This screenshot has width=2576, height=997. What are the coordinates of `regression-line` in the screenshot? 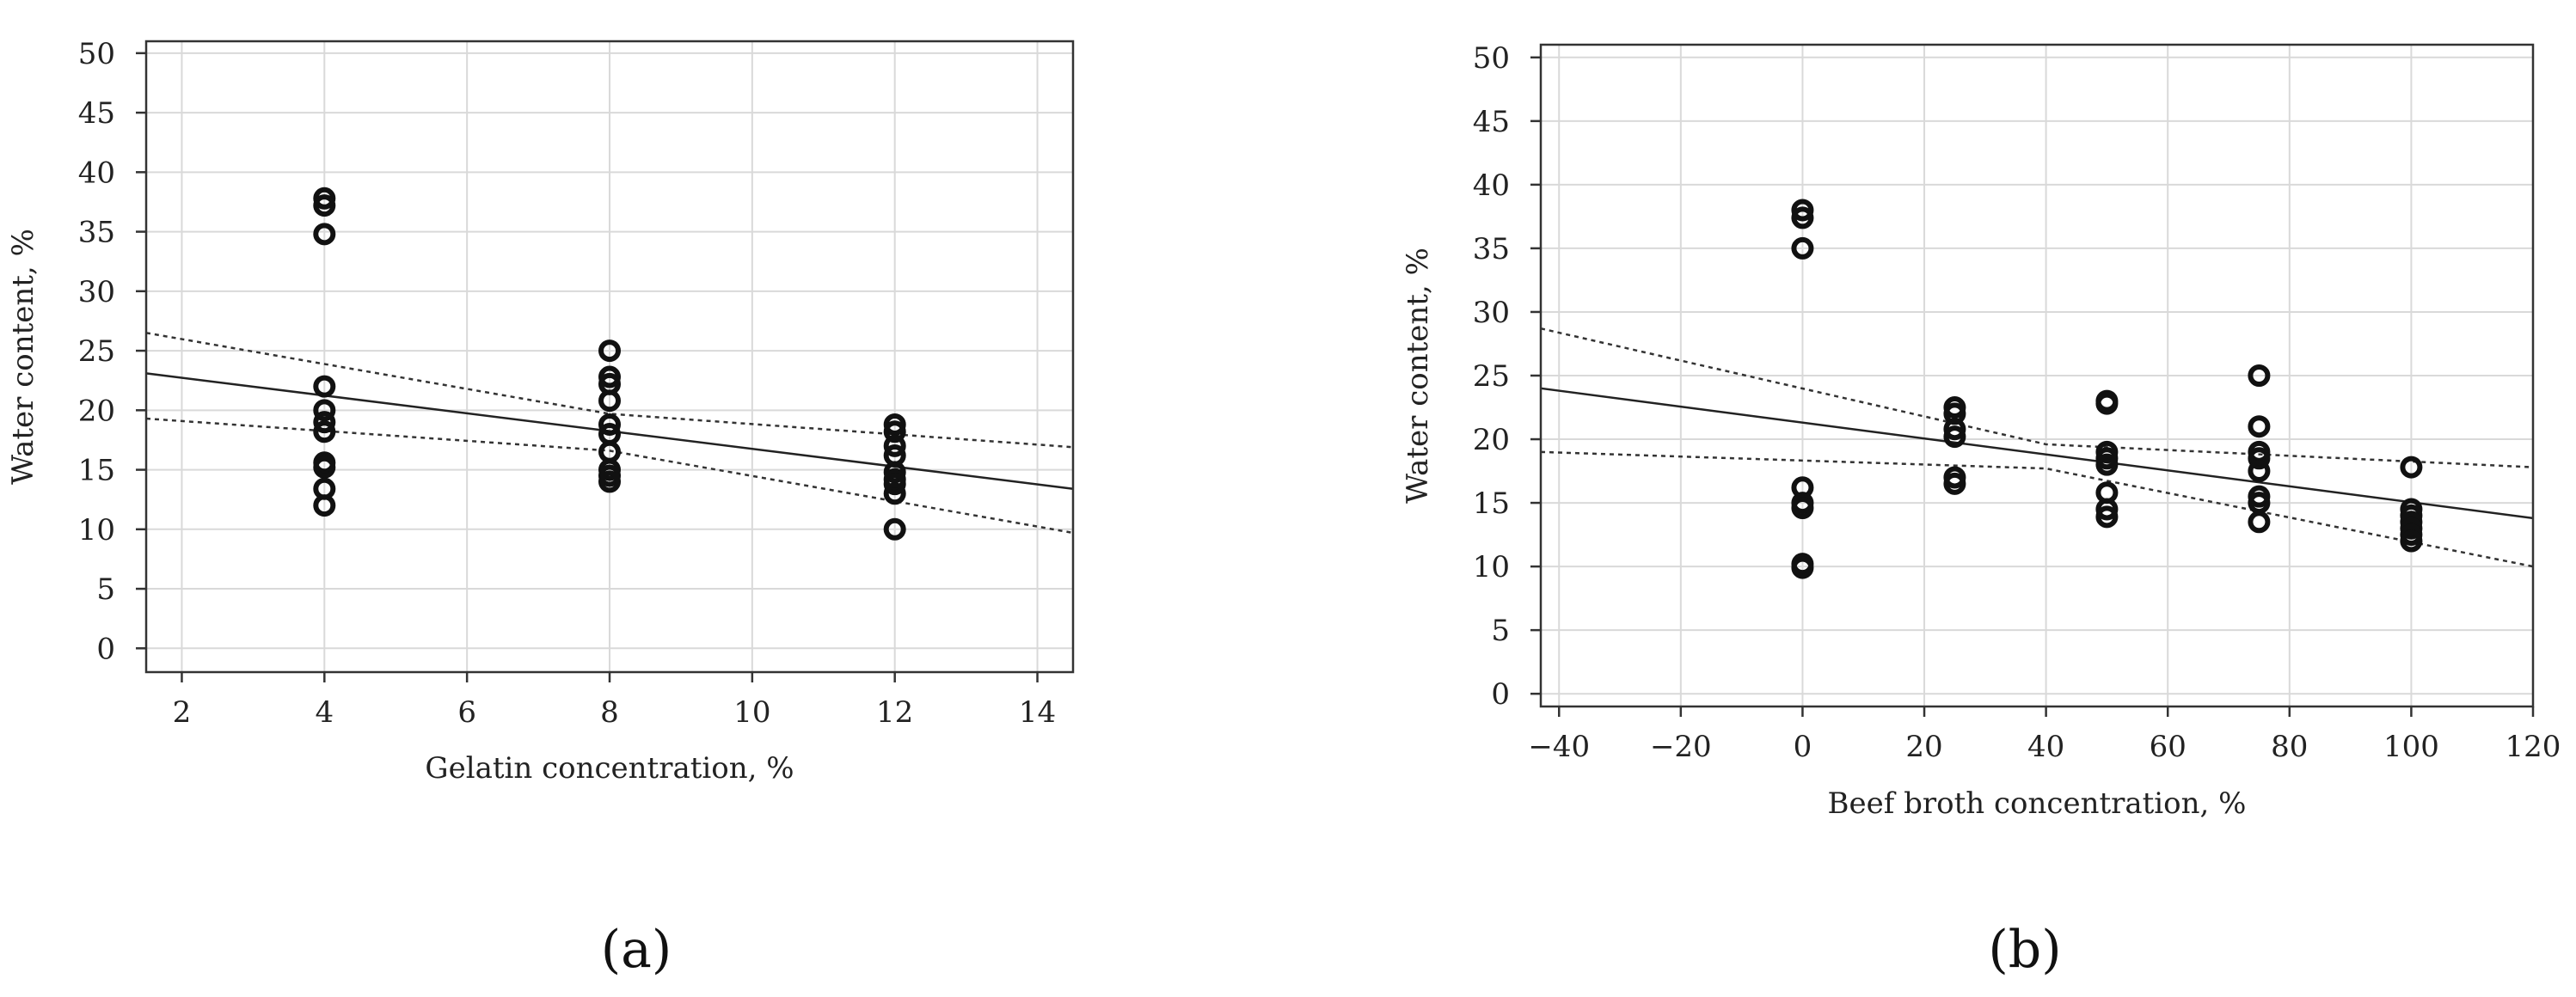 It's located at (2037, 453).